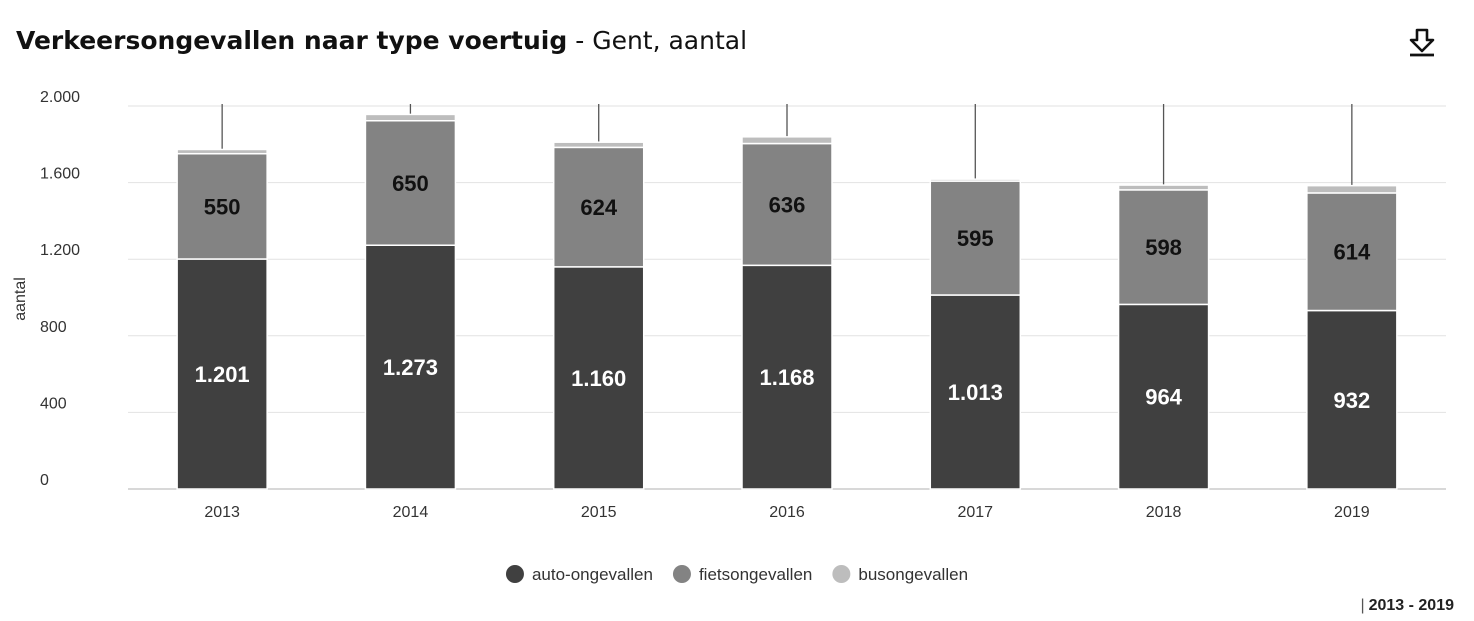 This screenshot has height=621, width=1474. I want to click on y-tick-label: 1.200, so click(60, 250).